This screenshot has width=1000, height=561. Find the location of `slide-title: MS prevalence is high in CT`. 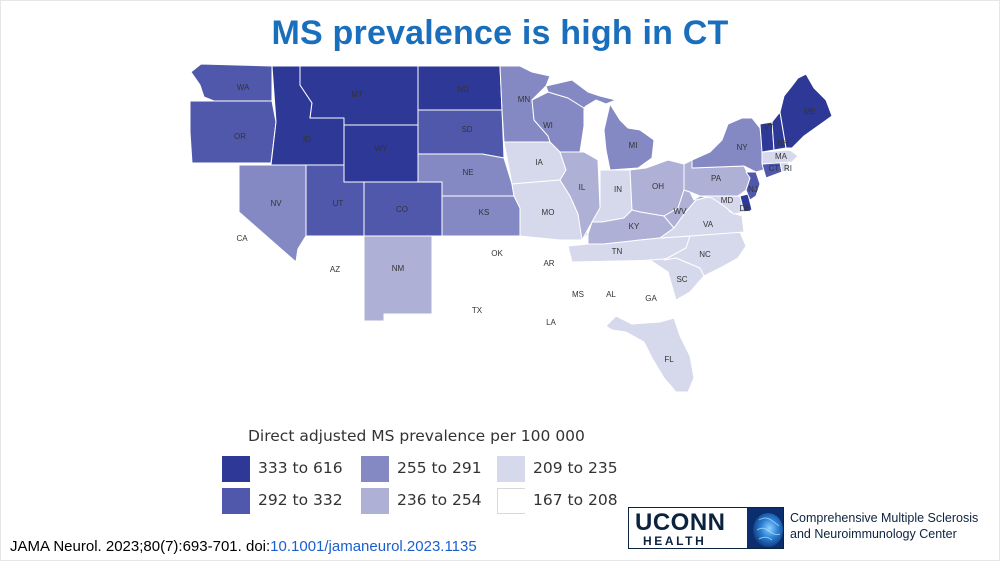

slide-title: MS prevalence is high in CT is located at coordinates (500, 33).